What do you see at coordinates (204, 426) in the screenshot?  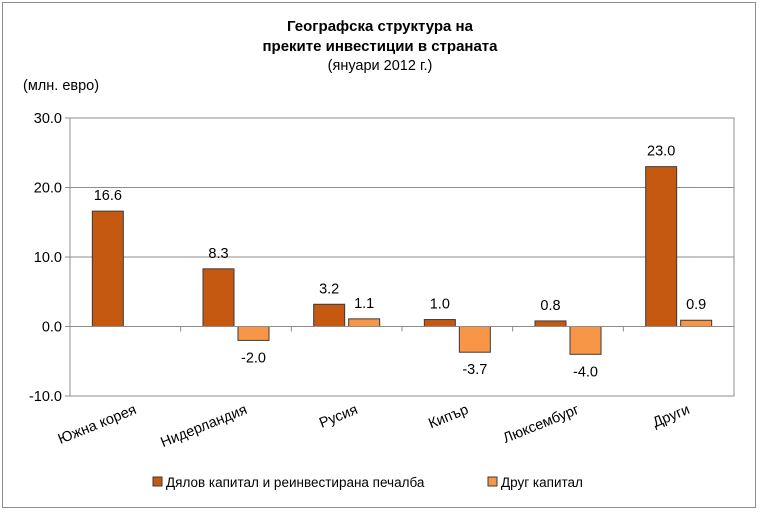 I see `x-category-label: Нидерландия` at bounding box center [204, 426].